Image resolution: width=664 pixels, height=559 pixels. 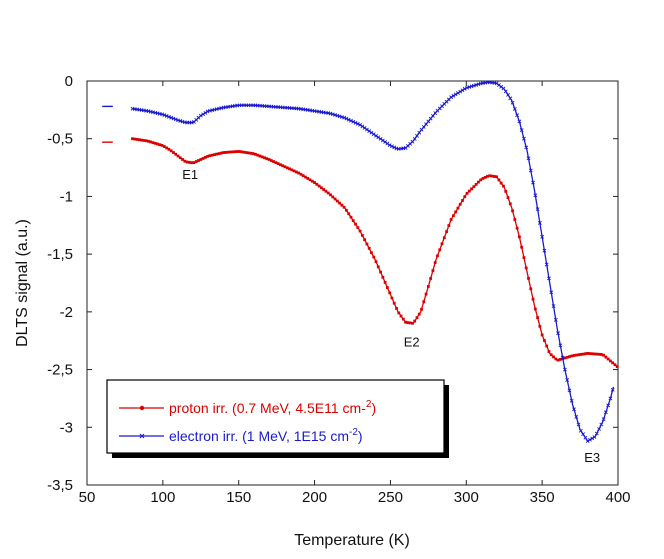 What do you see at coordinates (107, 124) in the screenshot?
I see `left-reference-markers` at bounding box center [107, 124].